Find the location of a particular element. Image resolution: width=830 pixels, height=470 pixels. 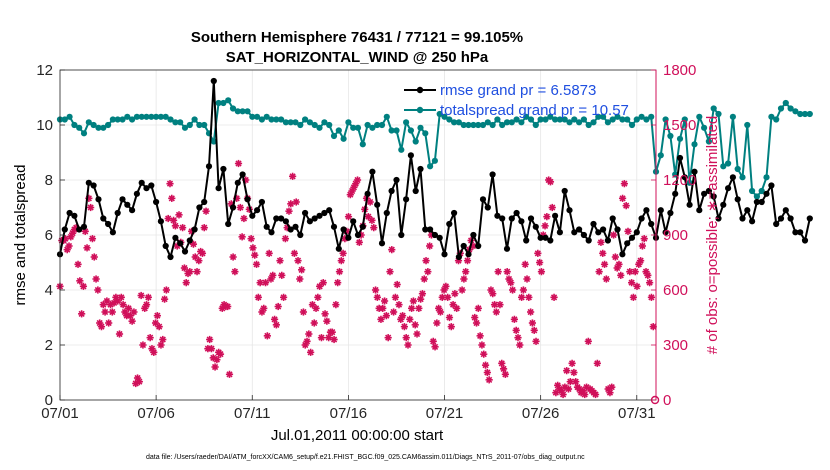

y-right-tick-label: 1200 is located at coordinates (679, 180).